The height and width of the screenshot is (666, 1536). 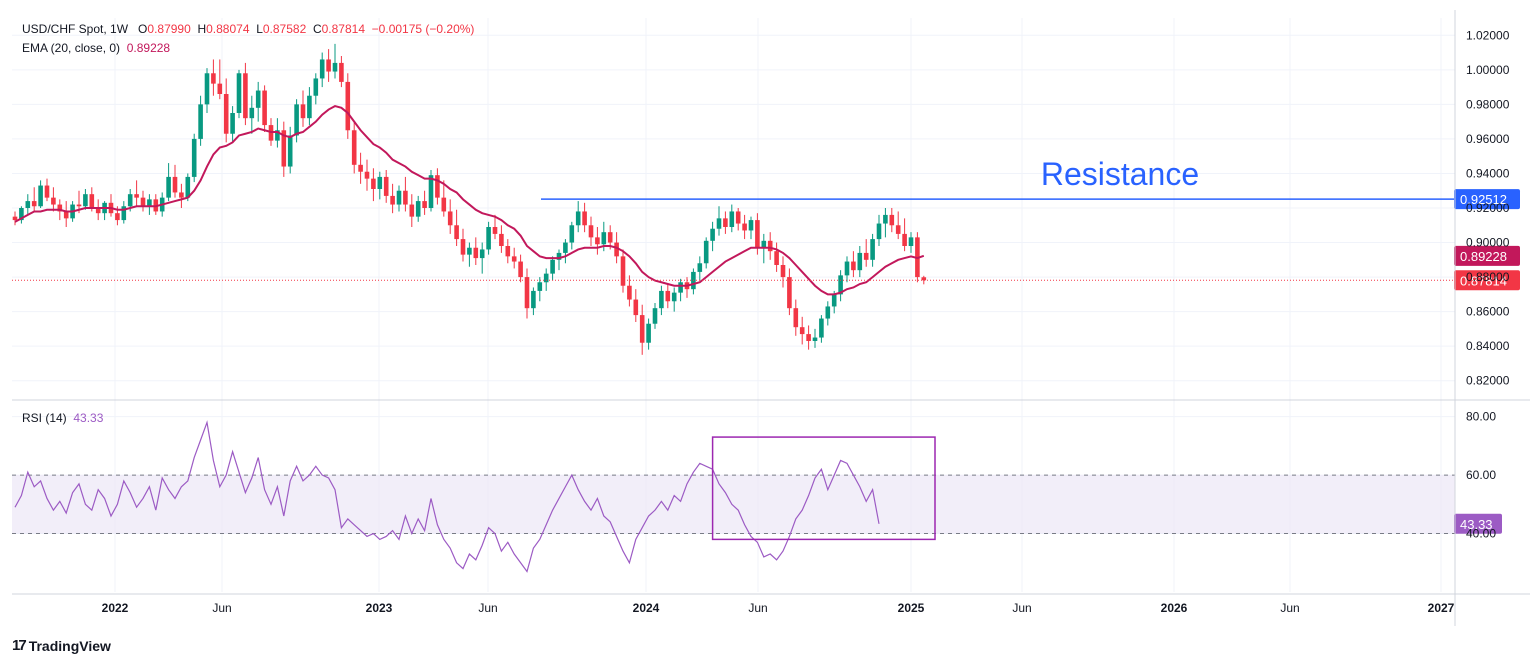 I want to click on ema-legend: EMA (20, close, 0) 0.89228, so click(x=96, y=48).